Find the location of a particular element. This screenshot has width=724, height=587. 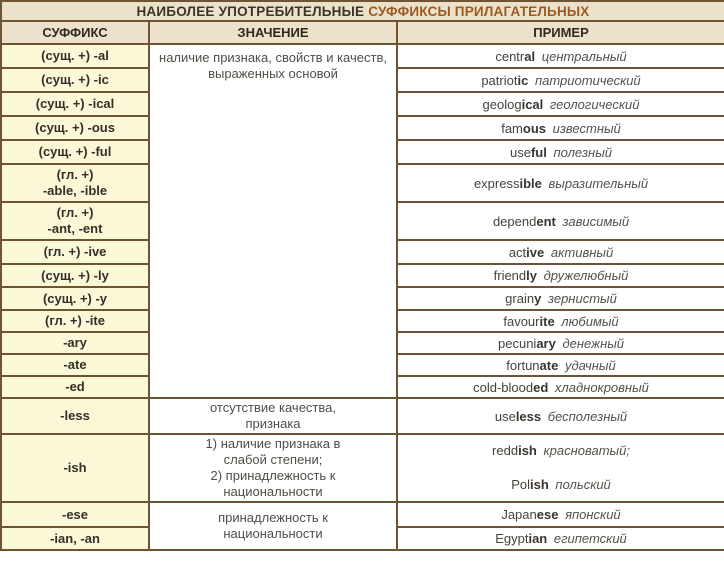

russian-translation: зернистый is located at coordinates (582, 298).